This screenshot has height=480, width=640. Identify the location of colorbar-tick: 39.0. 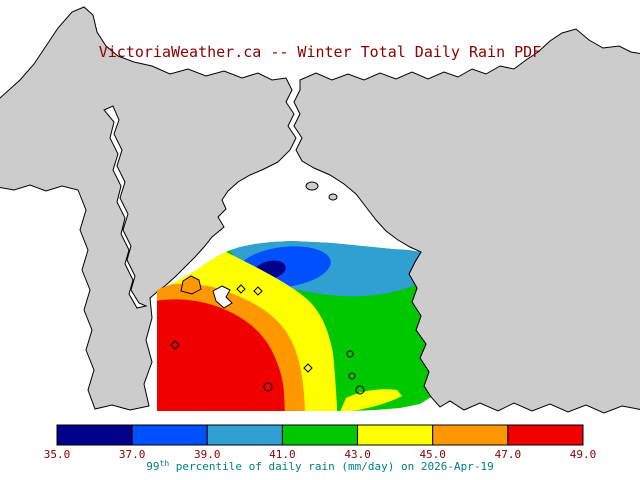
(207, 454).